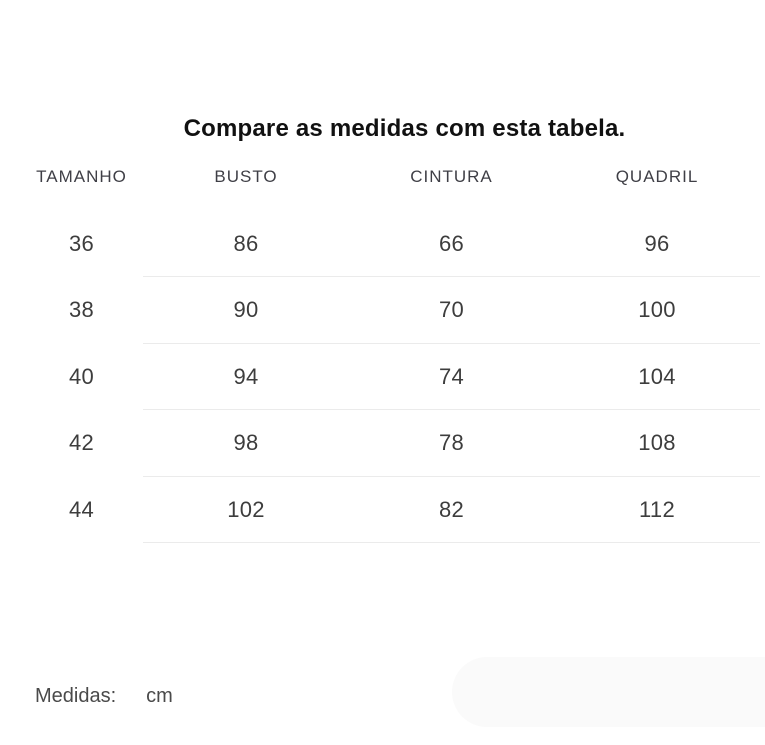 Image resolution: width=765 pixels, height=745 pixels. What do you see at coordinates (390, 443) in the screenshot?
I see `table-row: 42 98 78 108` at bounding box center [390, 443].